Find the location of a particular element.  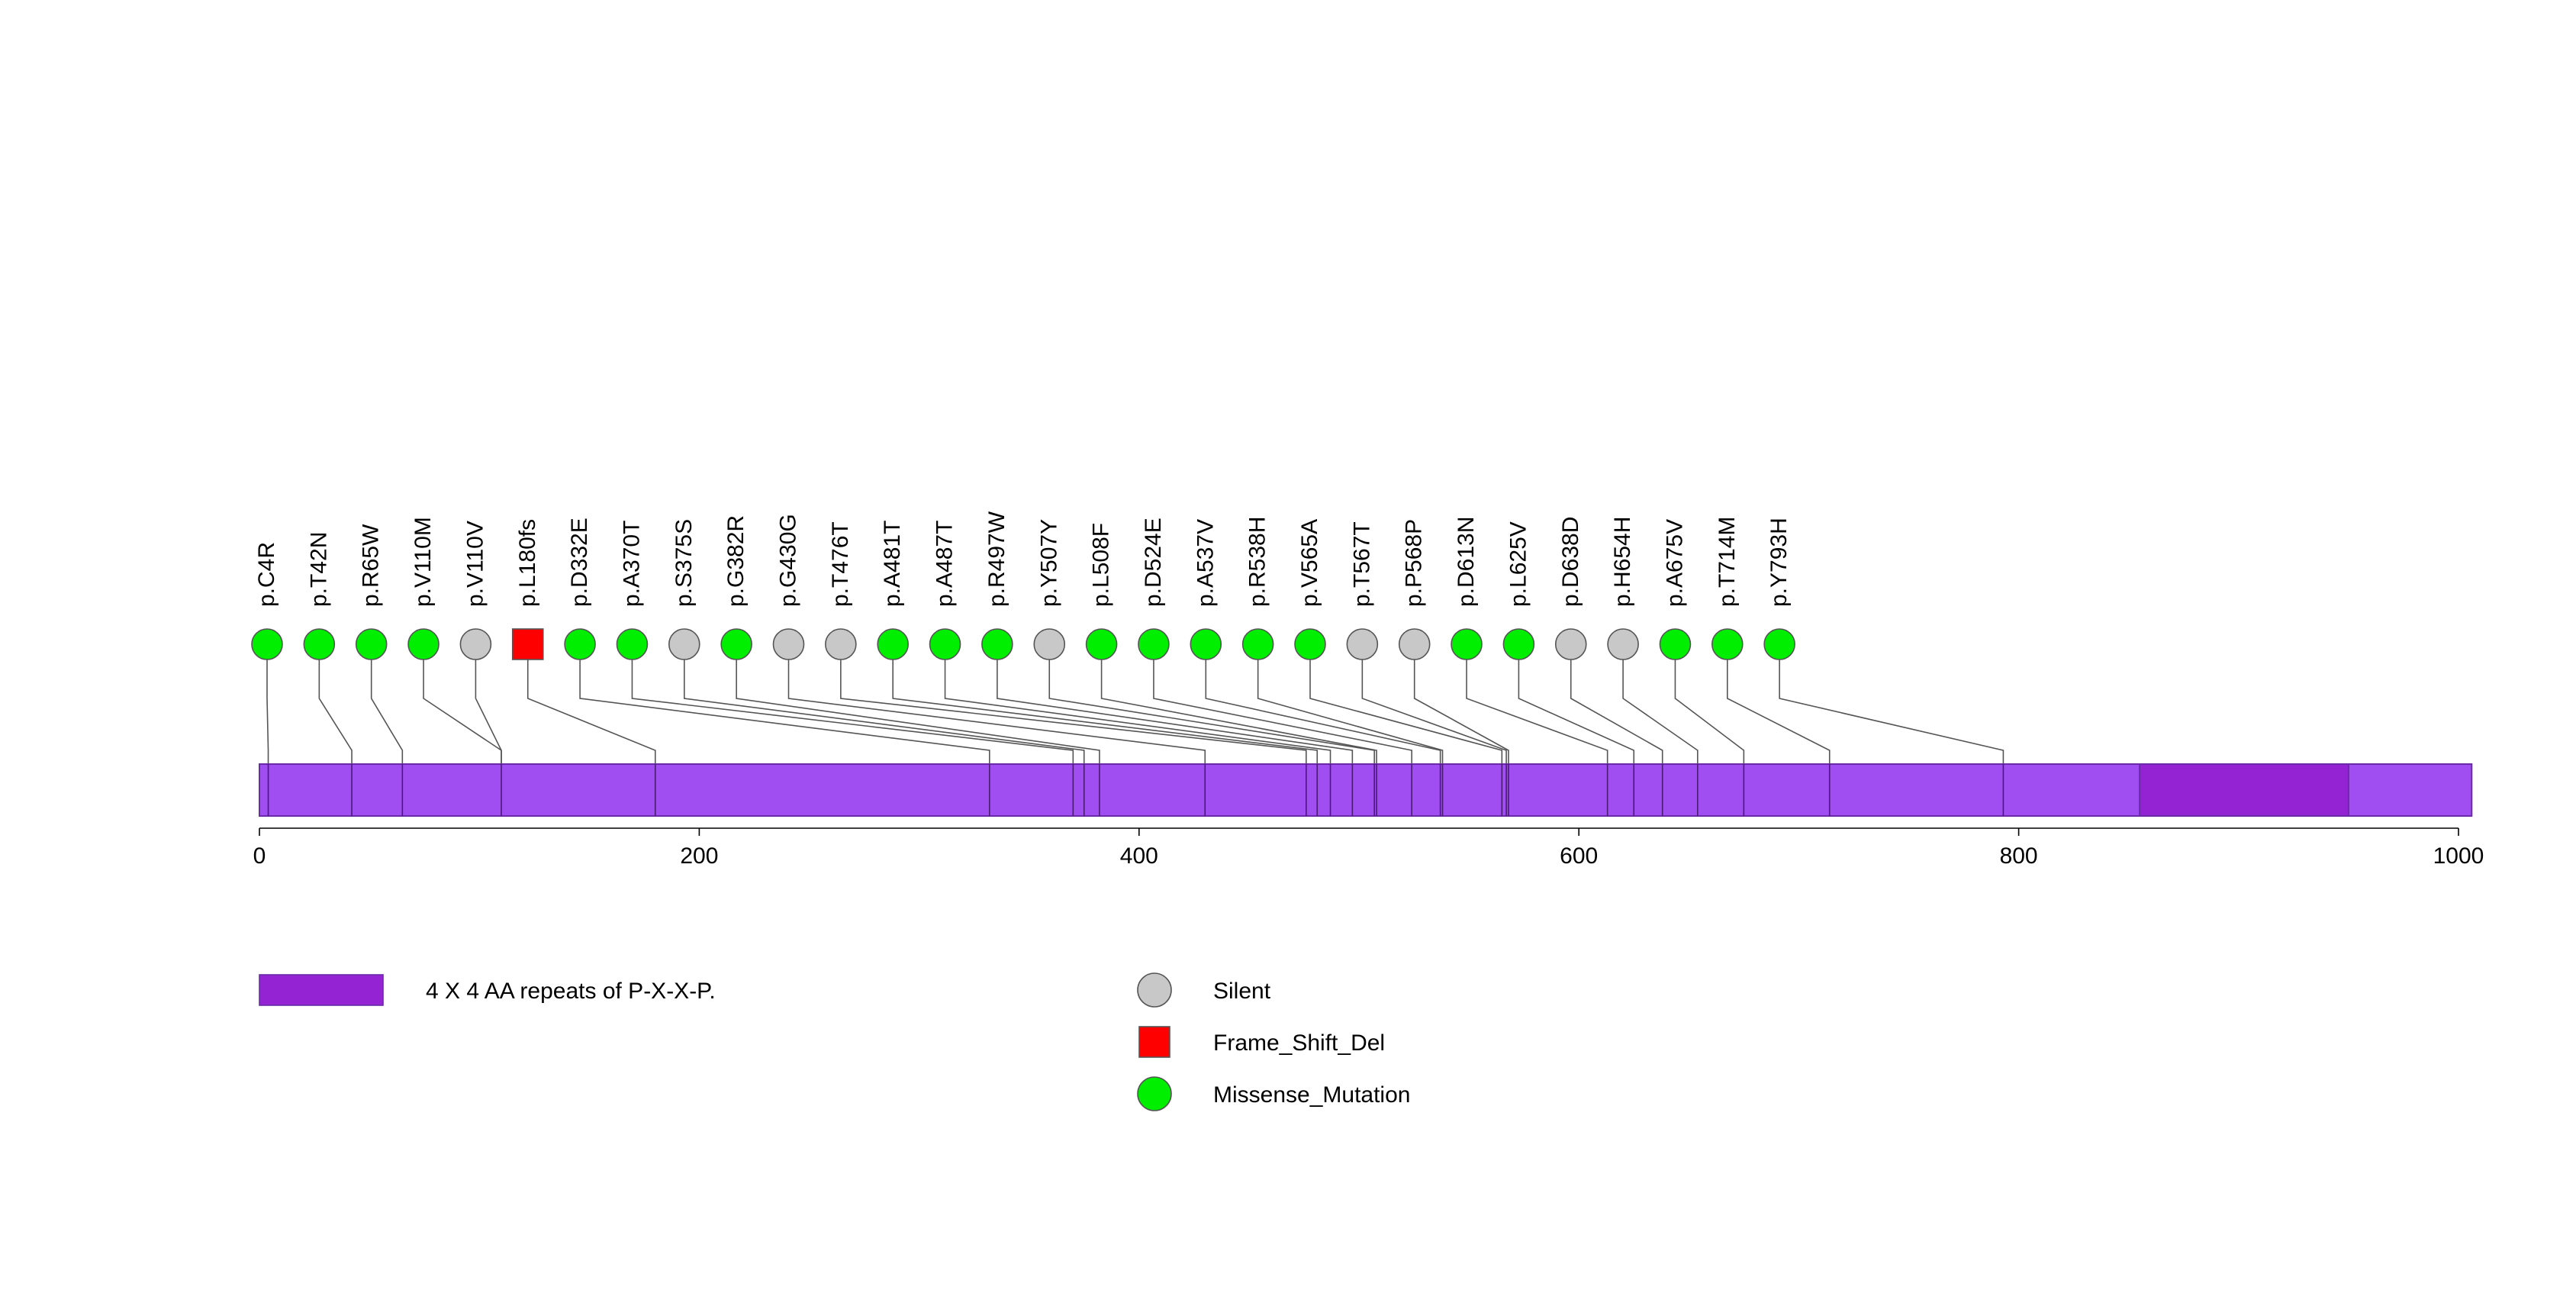

mutation-label: p.A675V is located at coordinates (1674, 563).